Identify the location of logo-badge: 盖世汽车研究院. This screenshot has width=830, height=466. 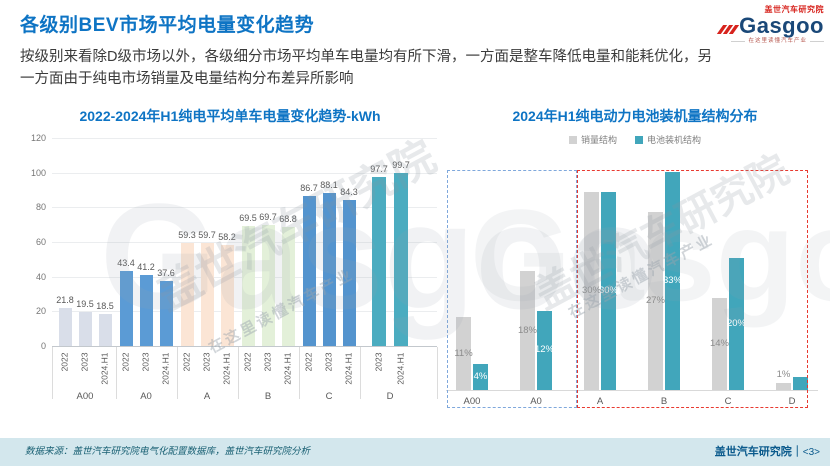
(794, 9).